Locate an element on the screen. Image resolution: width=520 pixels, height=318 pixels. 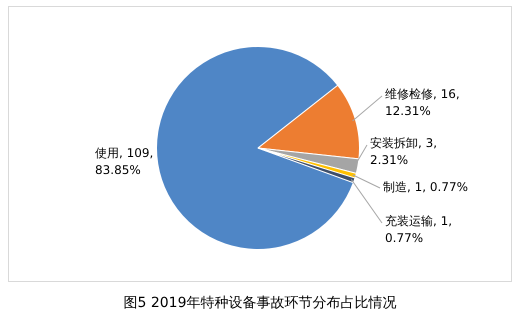
slice-label: 使用, 109, 83.85% is located at coordinates (124, 162).